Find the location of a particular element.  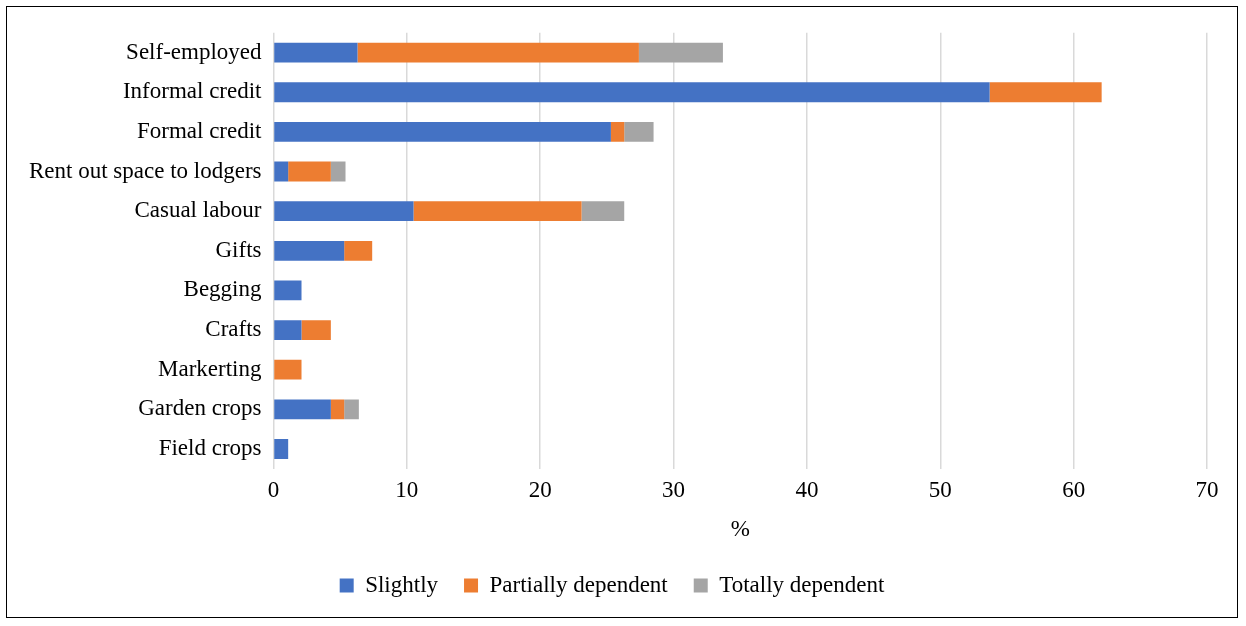

y-tick-label: Gifts is located at coordinates (238, 249).